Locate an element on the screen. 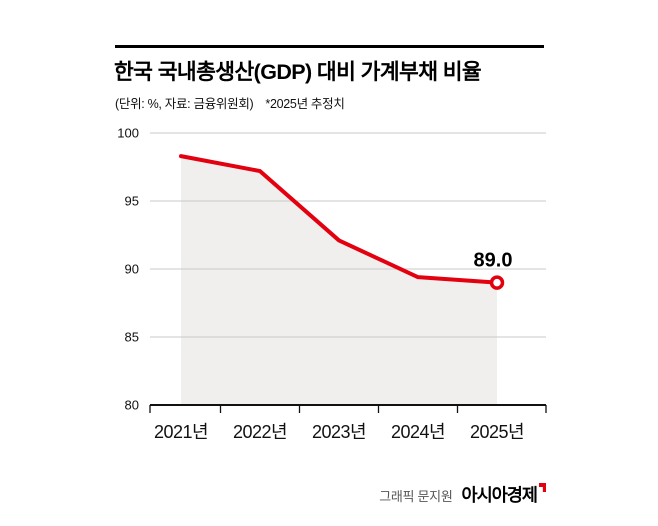 This screenshot has width=658, height=526. y-axis-label: 100 is located at coordinates (128, 133).